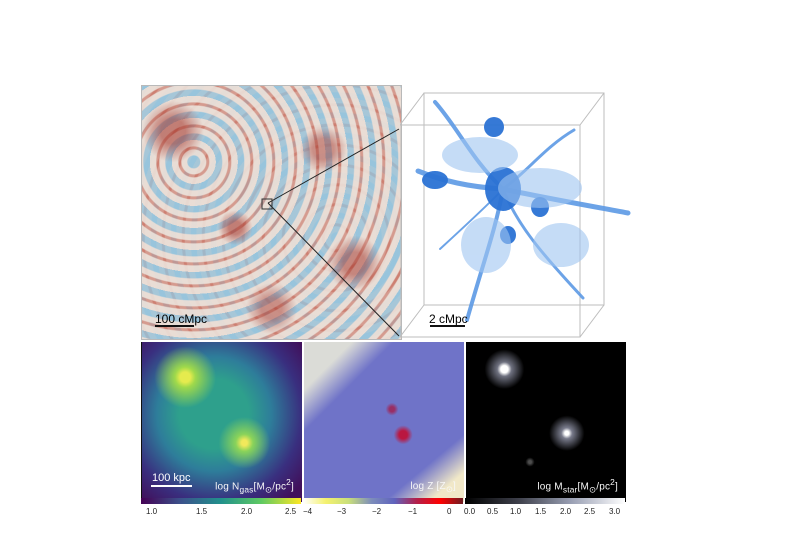  What do you see at coordinates (577, 485) in the screenshot?
I see `stellar-map-label: log Mstar[M⊙/pc2]` at bounding box center [577, 485].